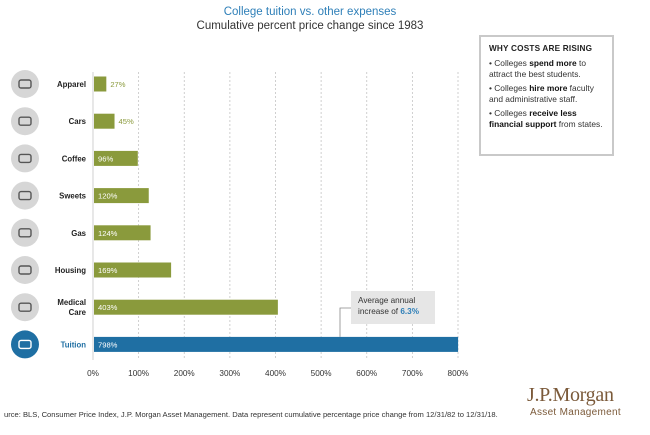  I want to click on diploma-icon, so click(25, 344).